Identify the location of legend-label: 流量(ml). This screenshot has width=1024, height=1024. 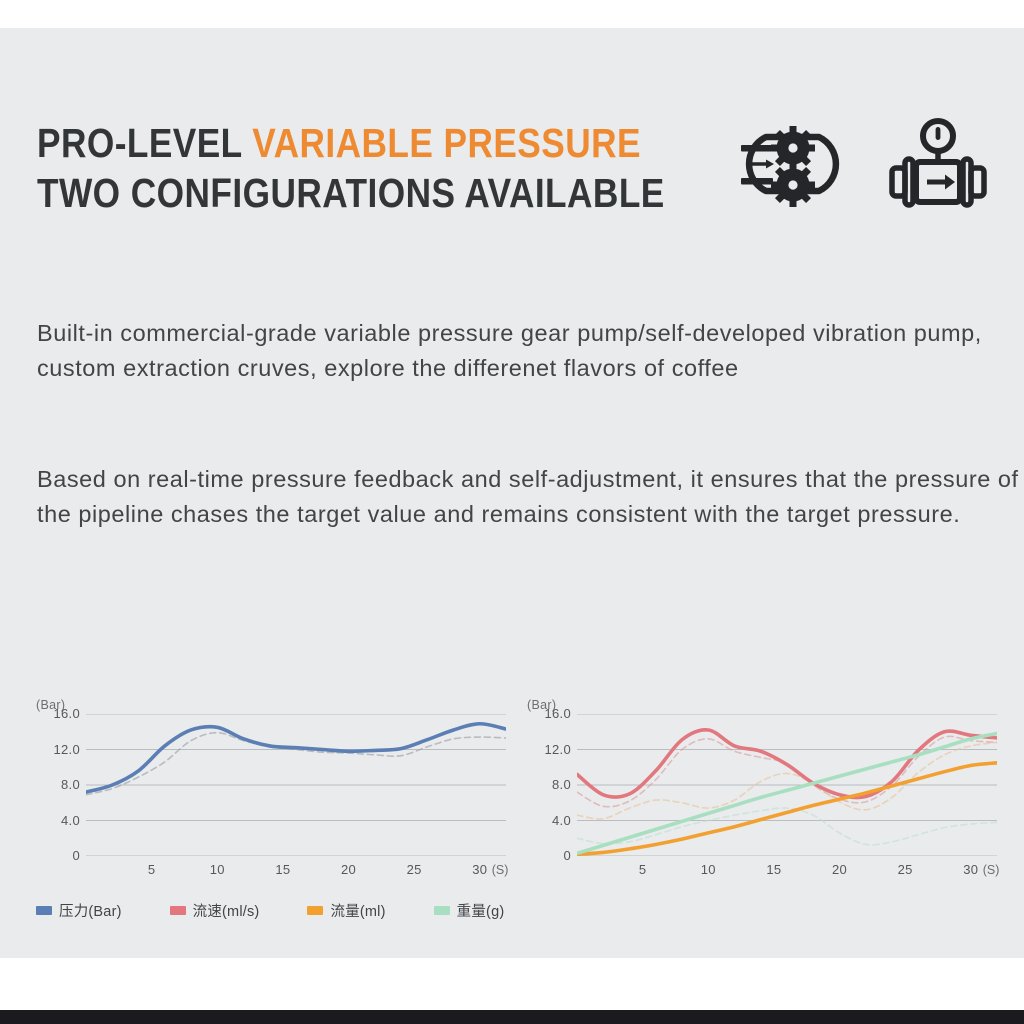
(358, 912).